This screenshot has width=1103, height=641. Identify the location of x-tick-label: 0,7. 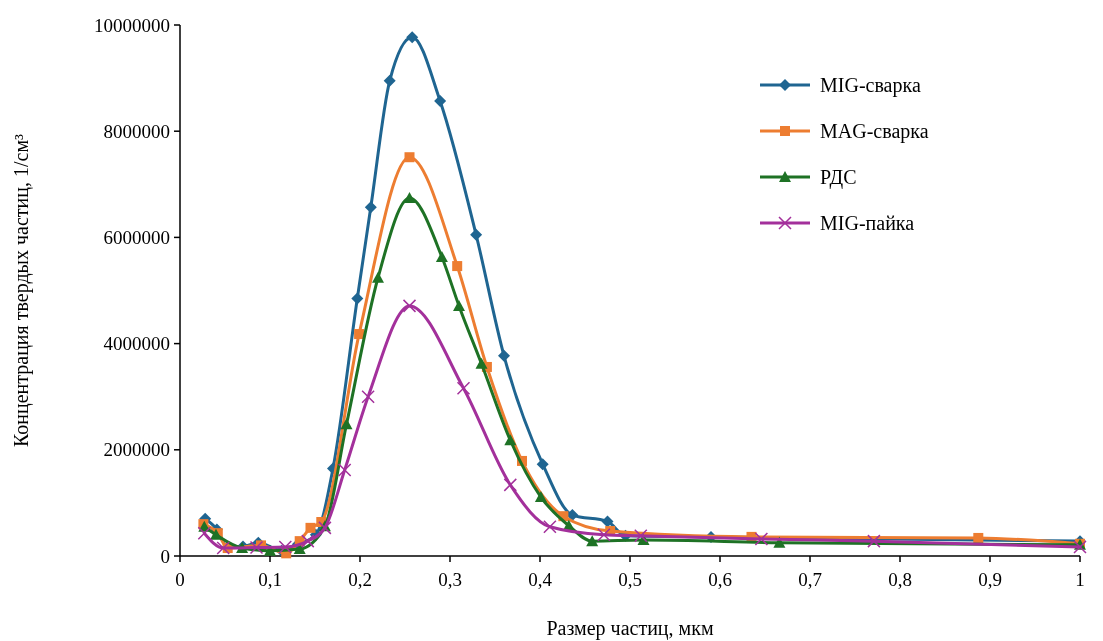
(810, 579).